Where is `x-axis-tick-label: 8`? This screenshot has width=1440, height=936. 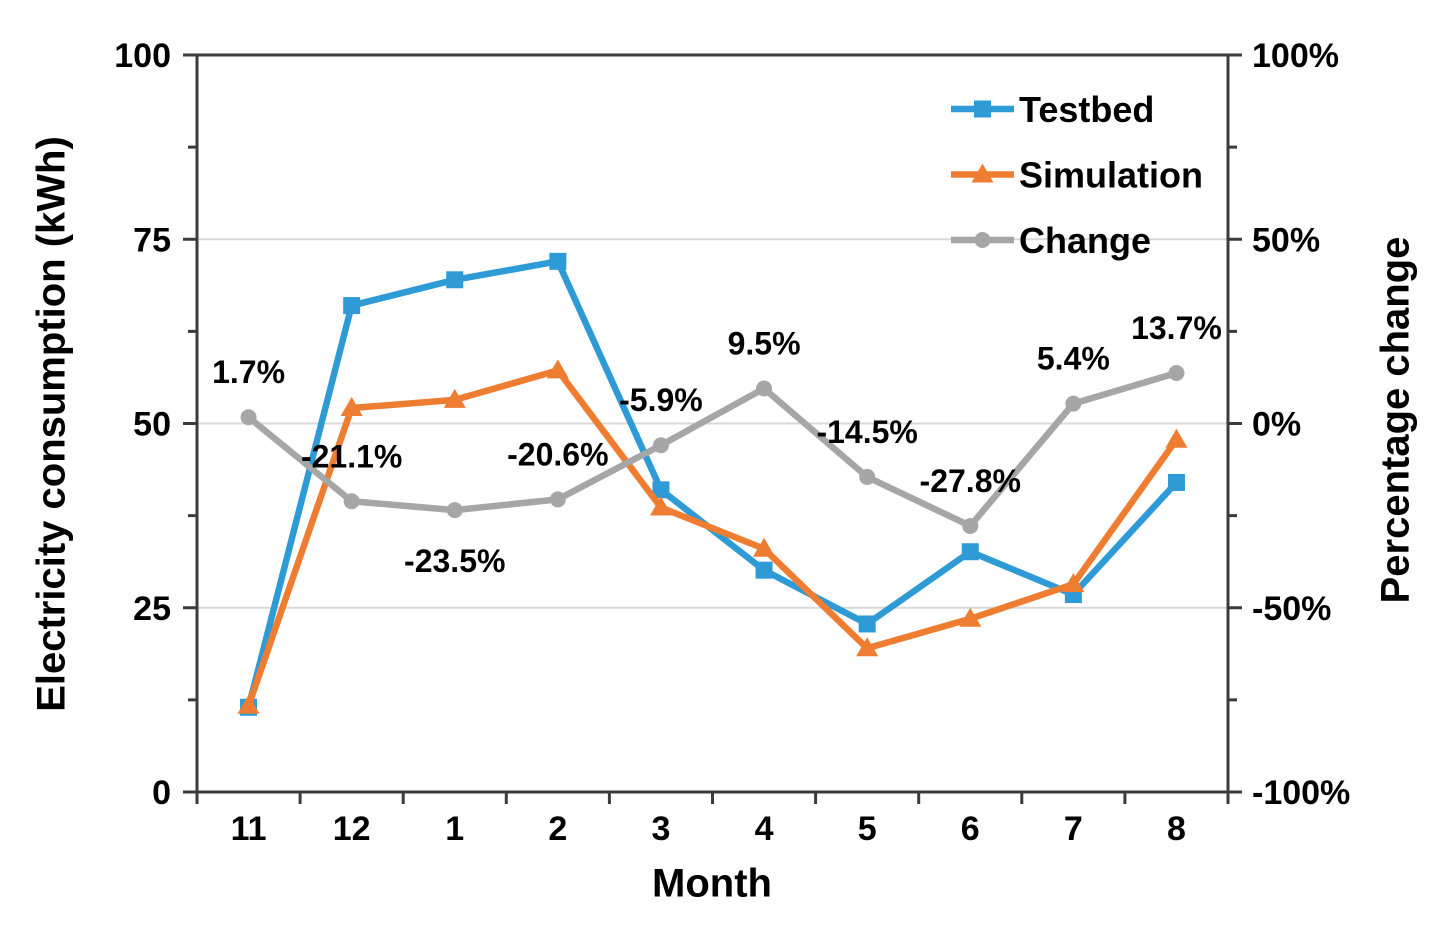
x-axis-tick-label: 8 is located at coordinates (1176, 829).